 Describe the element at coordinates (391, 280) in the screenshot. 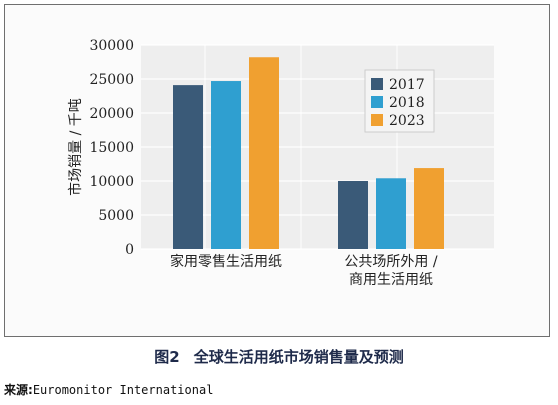

I see `x-tick-label: 商用生活用纸` at that location.